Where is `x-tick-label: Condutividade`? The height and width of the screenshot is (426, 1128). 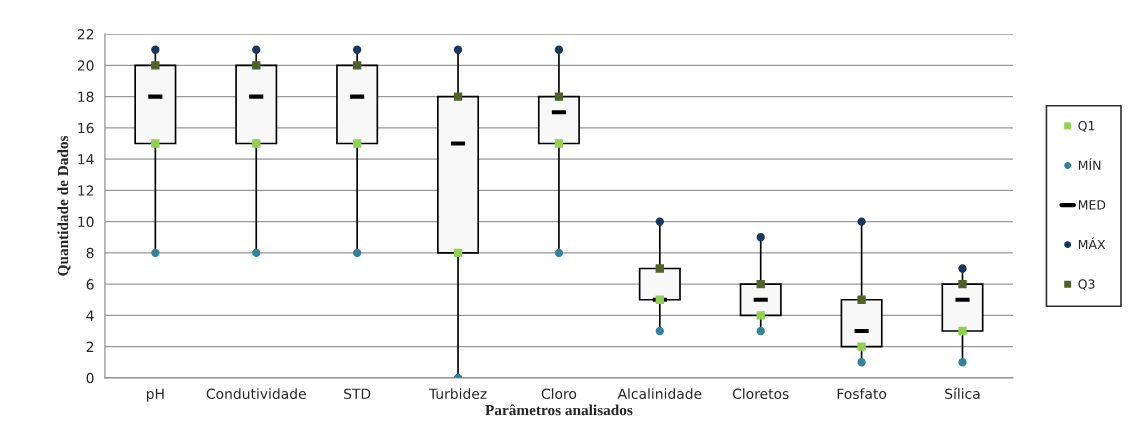 x-tick-label: Condutividade is located at coordinates (256, 394).